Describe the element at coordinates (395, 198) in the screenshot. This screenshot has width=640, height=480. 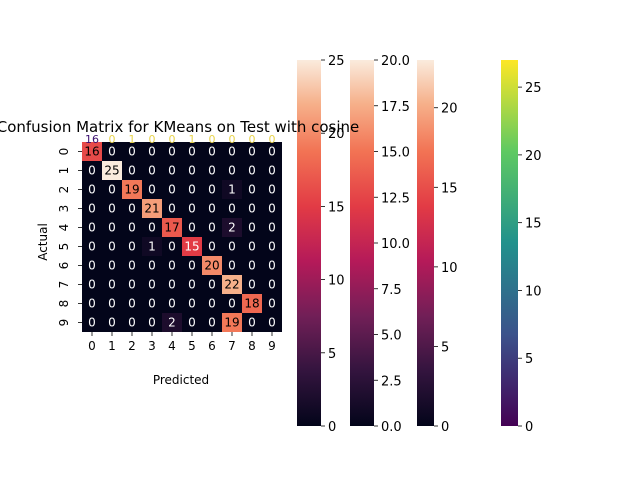
I see `colorbar-tick-label: 12.5` at that location.